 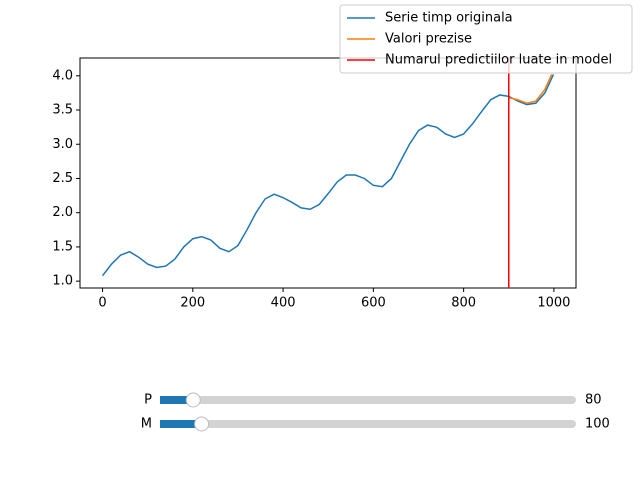 What do you see at coordinates (102, 303) in the screenshot?
I see `x-tick-label: 0` at bounding box center [102, 303].